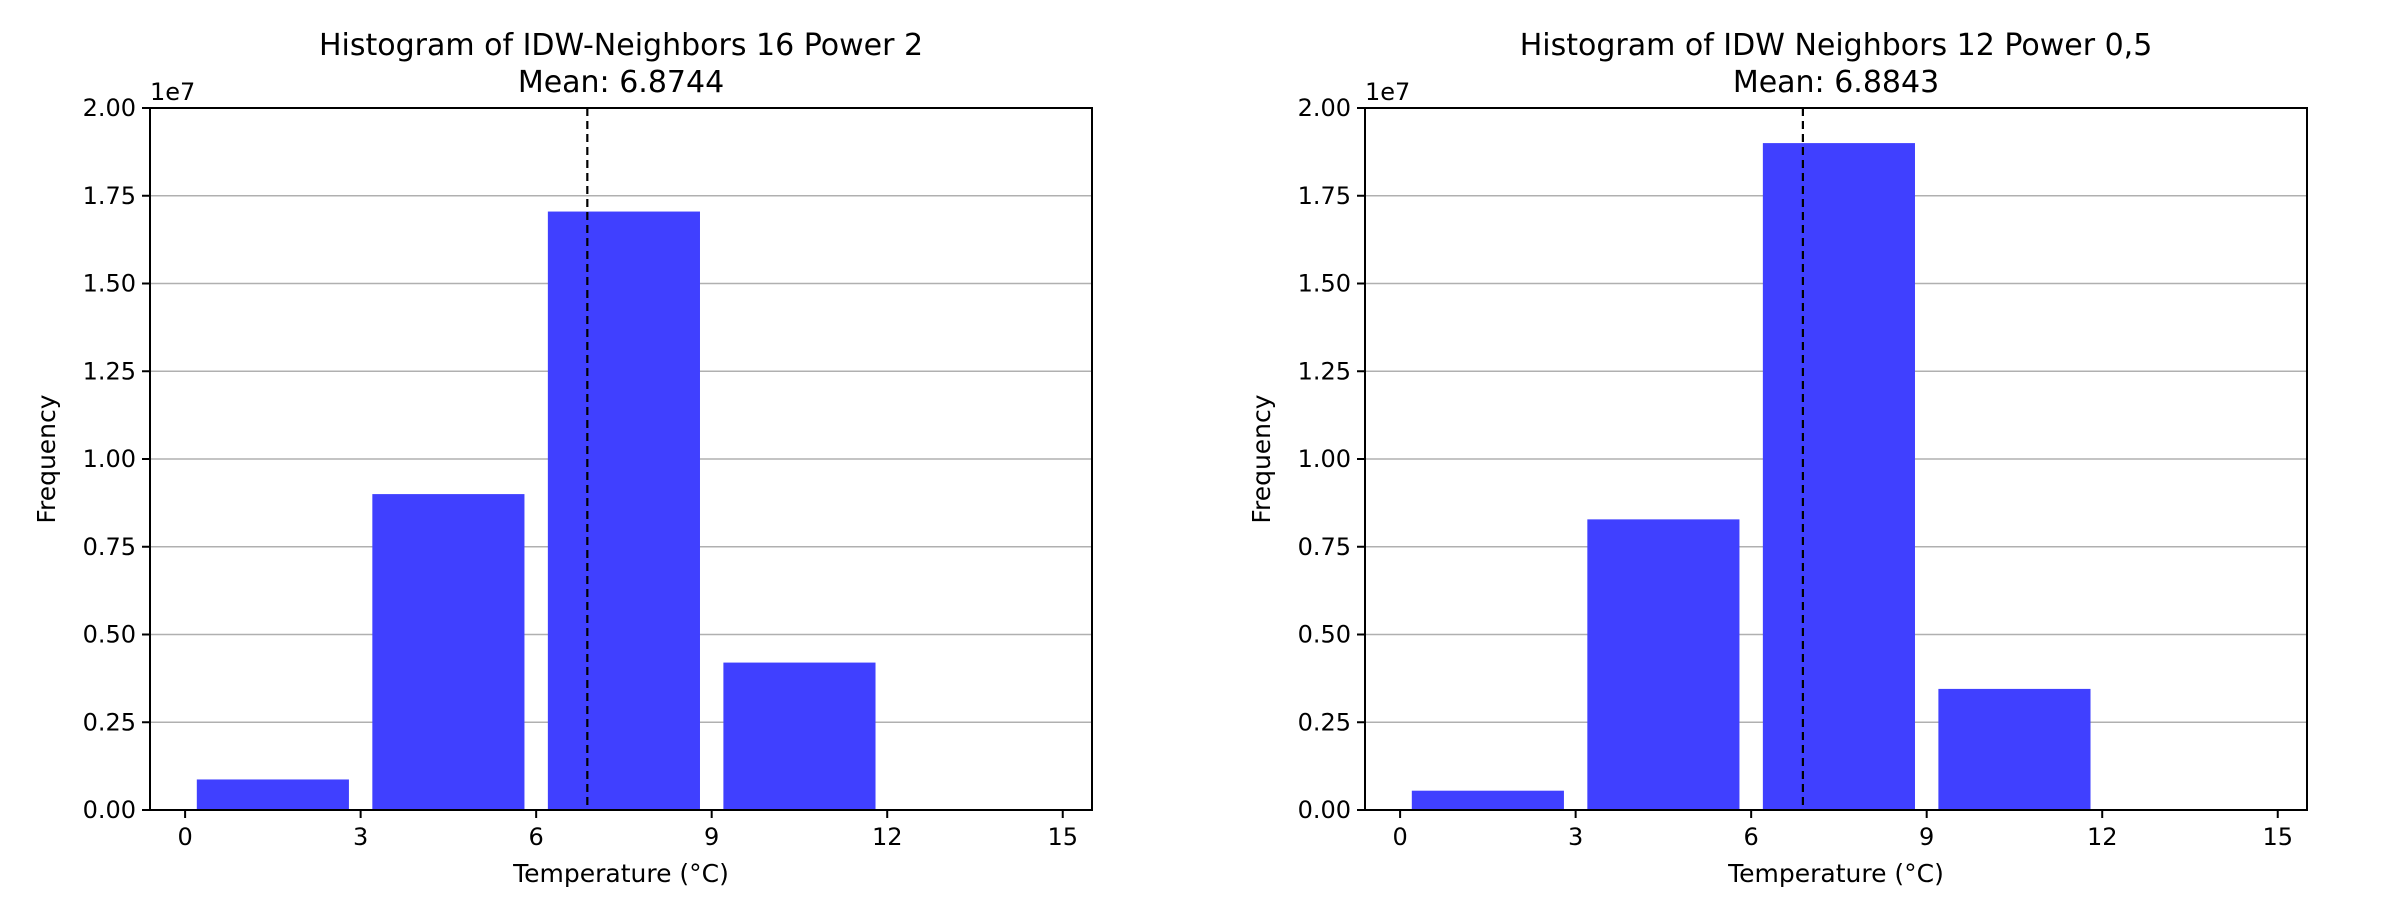  I want to click on chart-title: Histogram of IDW-Neighbors 16 Power 2, so click(621, 45).